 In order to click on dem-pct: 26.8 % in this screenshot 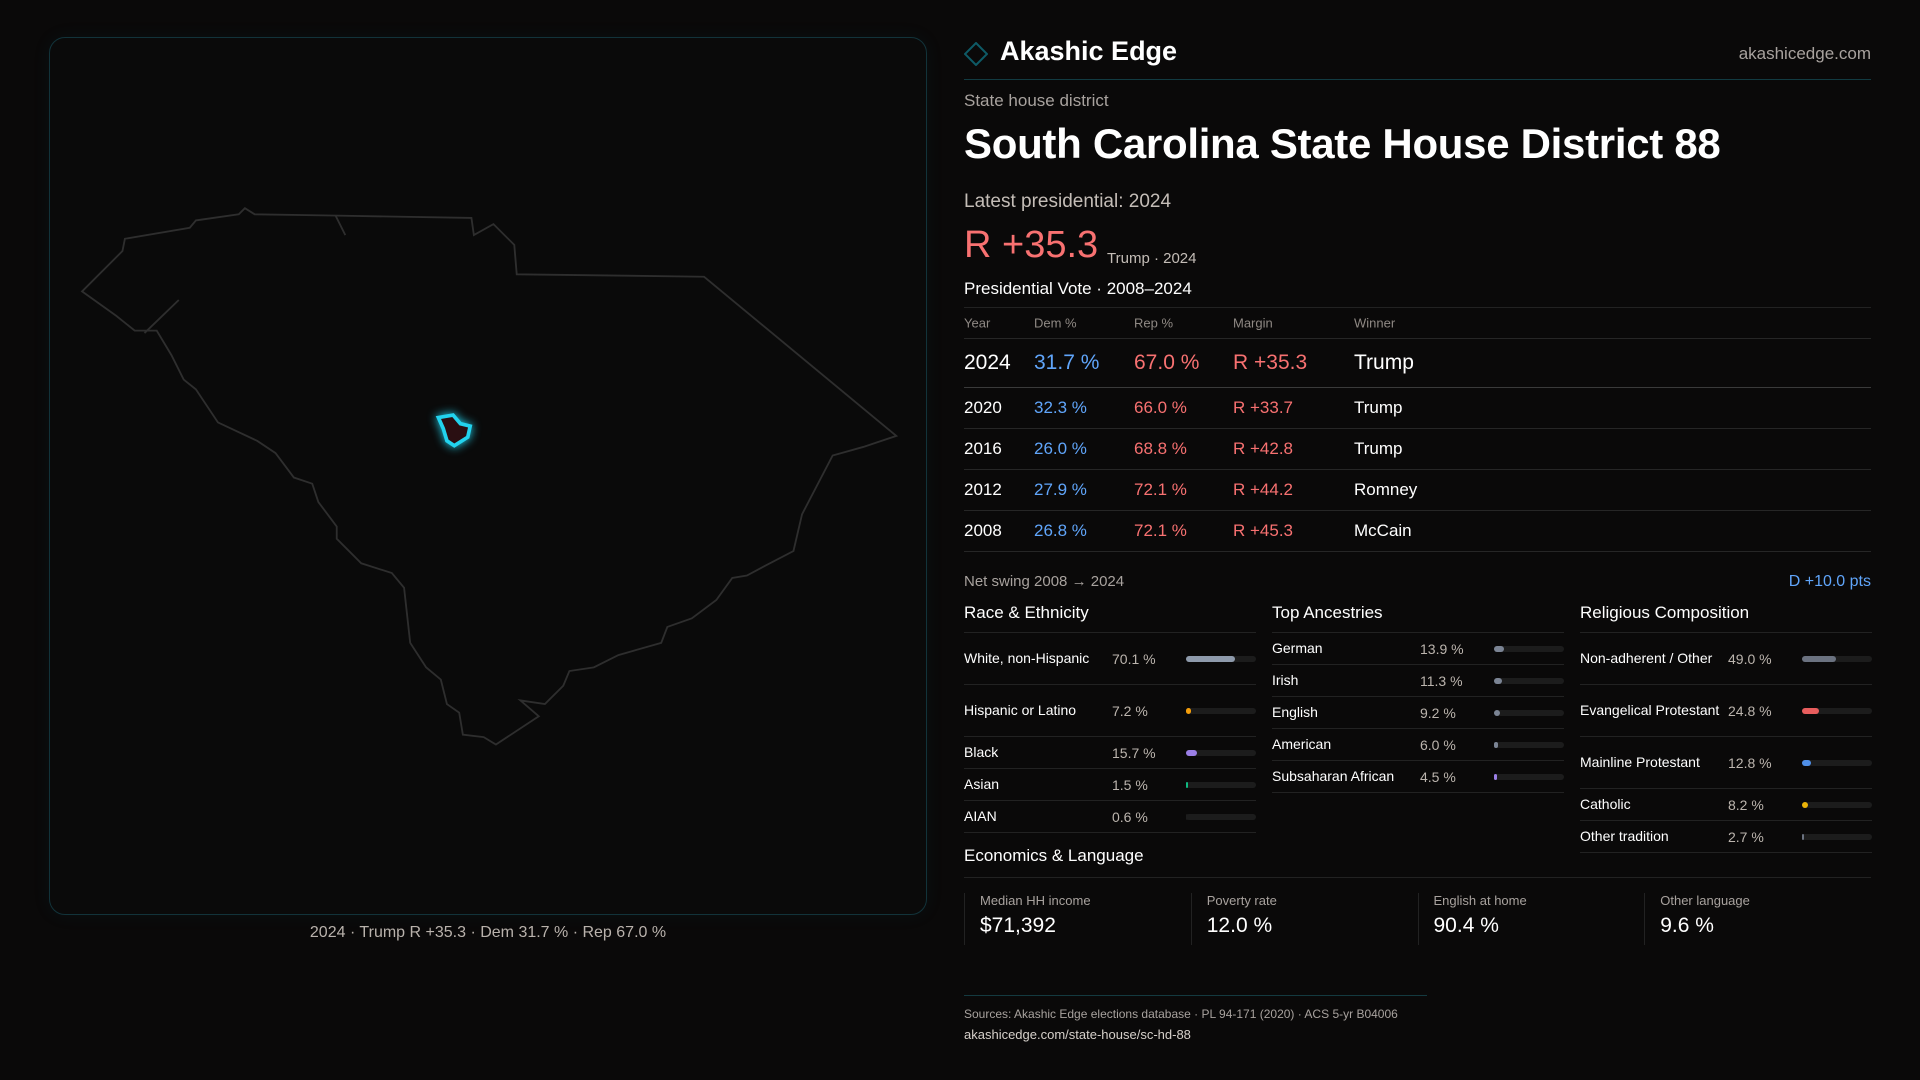, I will do `click(1060, 530)`.